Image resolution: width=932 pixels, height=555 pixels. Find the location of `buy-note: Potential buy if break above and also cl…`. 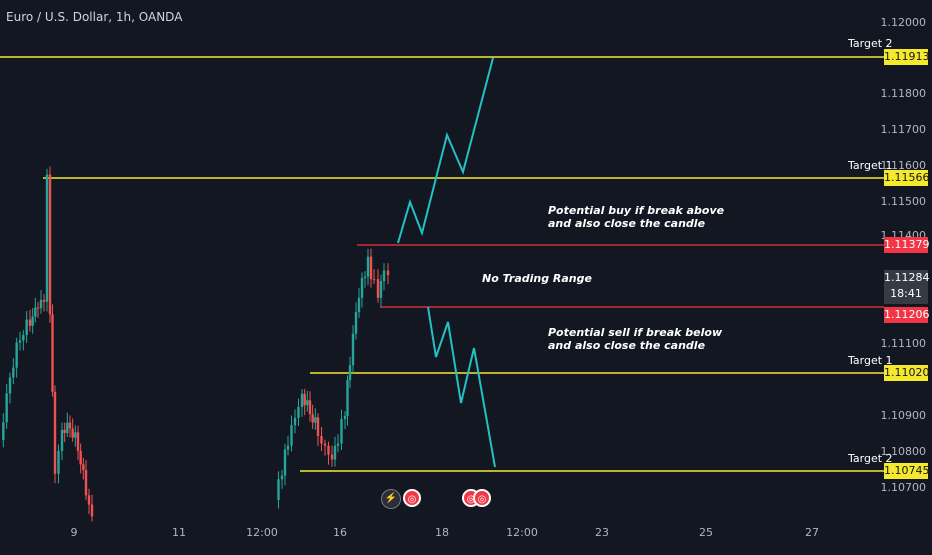

buy-note: Potential buy if break above and also cl… is located at coordinates (636, 217).